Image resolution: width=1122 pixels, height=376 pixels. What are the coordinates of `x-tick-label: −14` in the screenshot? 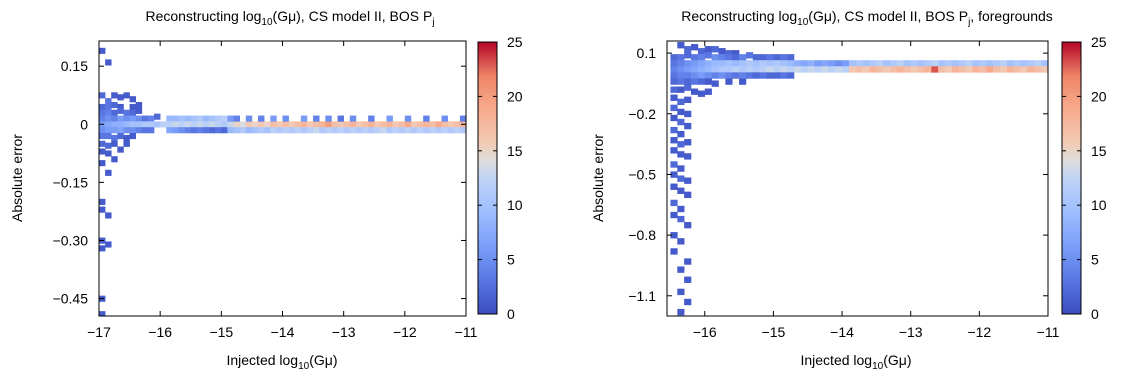 It's located at (842, 332).